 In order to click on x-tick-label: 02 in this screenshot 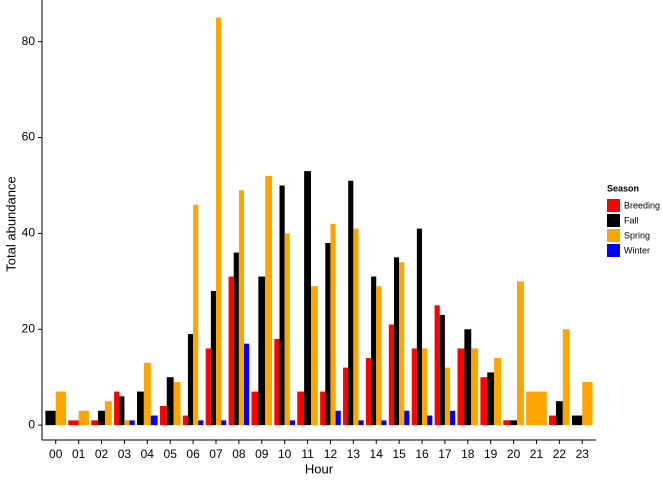, I will do `click(102, 454)`.